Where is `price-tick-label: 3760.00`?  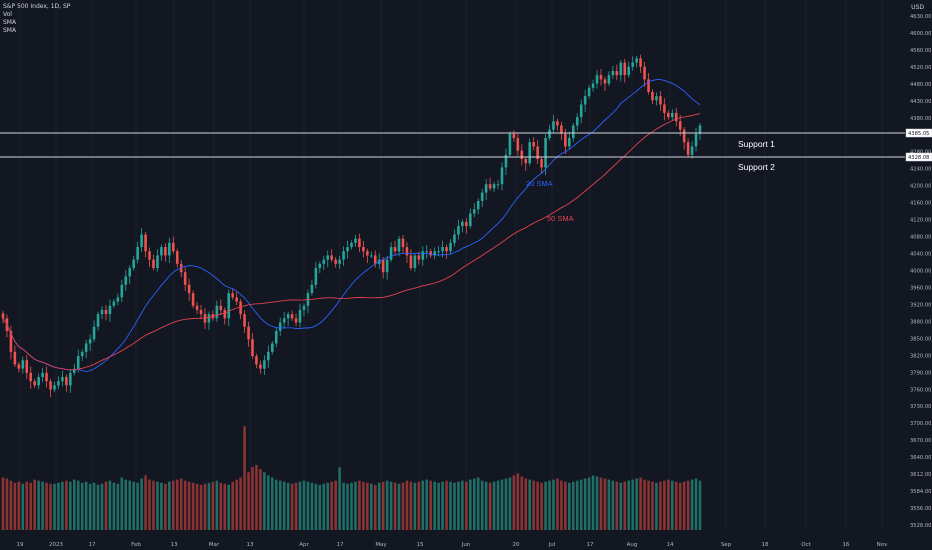 price-tick-label: 3760.00 is located at coordinates (920, 390).